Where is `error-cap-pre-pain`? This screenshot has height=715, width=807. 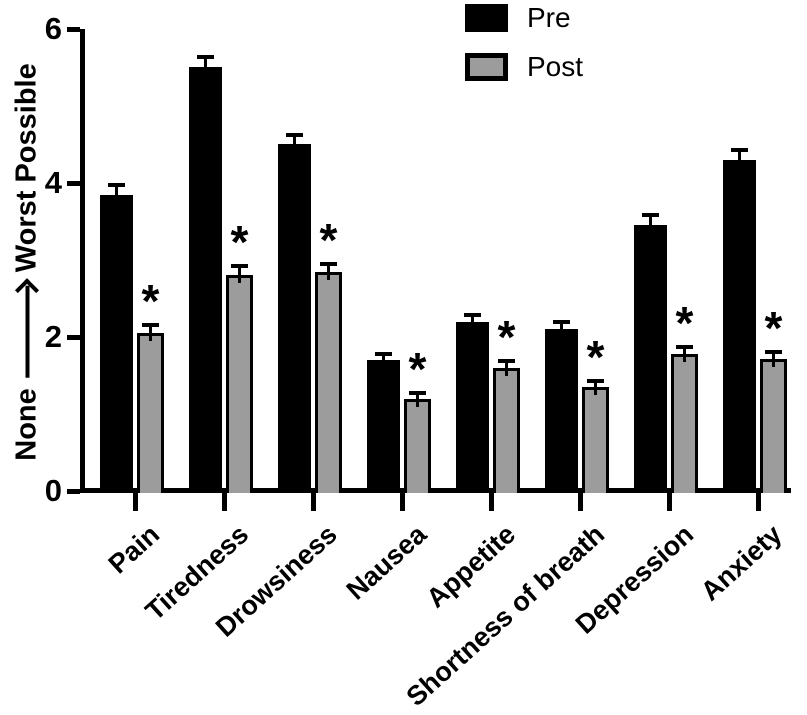 error-cap-pre-pain is located at coordinates (116, 185).